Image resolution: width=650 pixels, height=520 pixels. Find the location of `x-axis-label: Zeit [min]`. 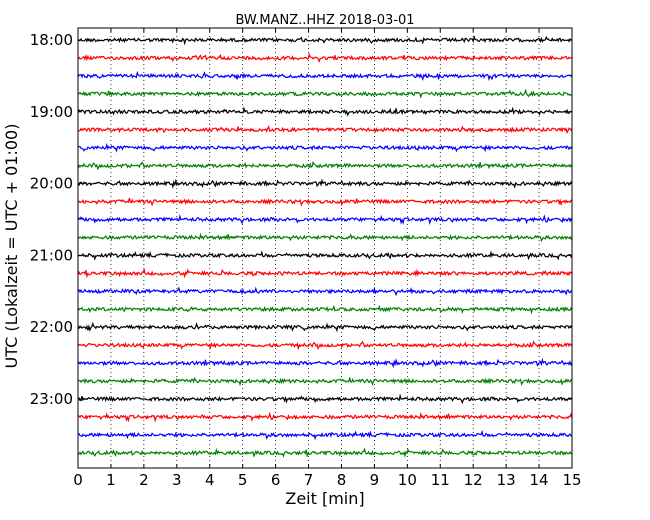

x-axis-label: Zeit [min] is located at coordinates (324, 498).